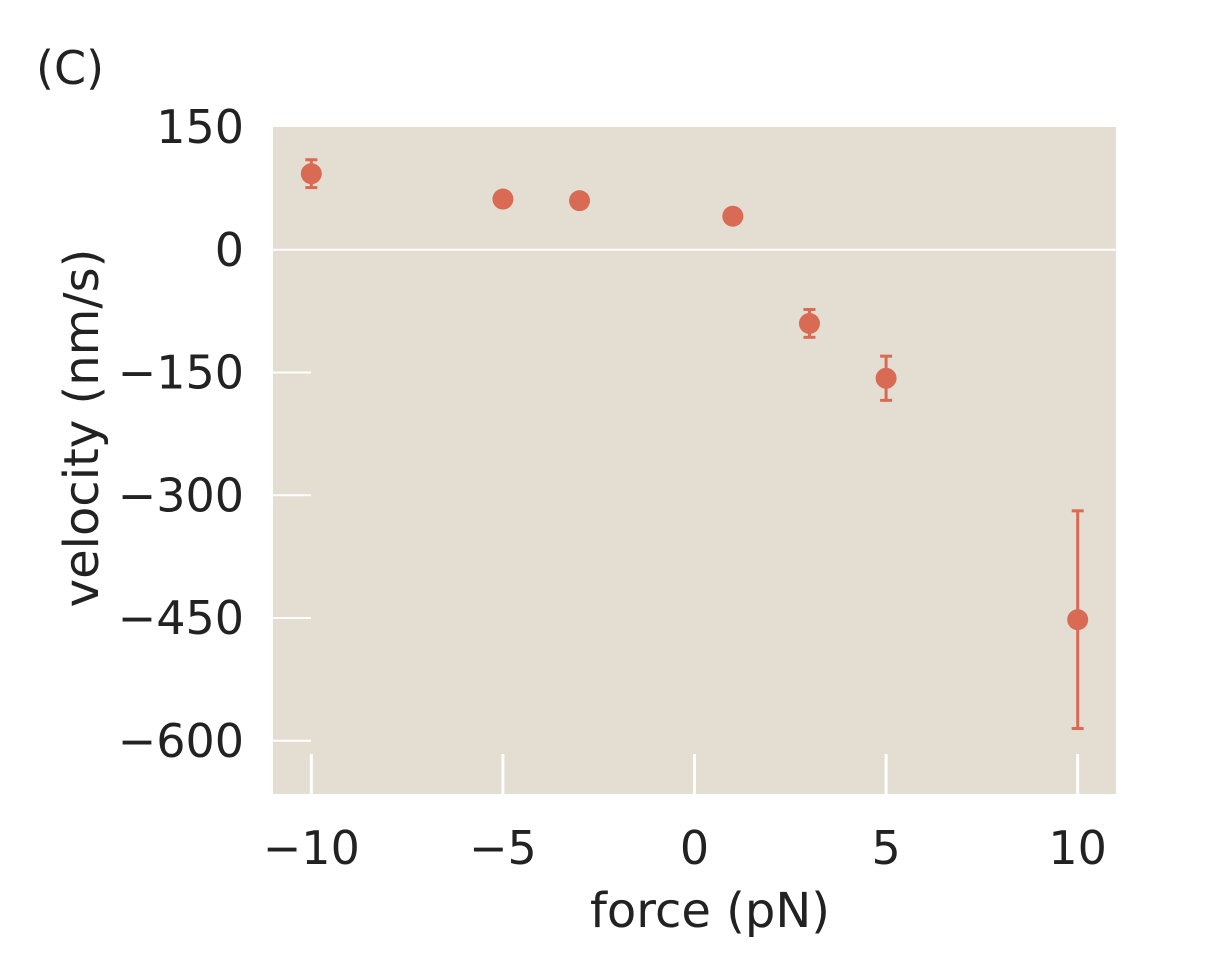 The width and height of the screenshot is (1229, 974). Describe the element at coordinates (82, 428) in the screenshot. I see `y-axis-label: velocity (nm/s)` at that location.